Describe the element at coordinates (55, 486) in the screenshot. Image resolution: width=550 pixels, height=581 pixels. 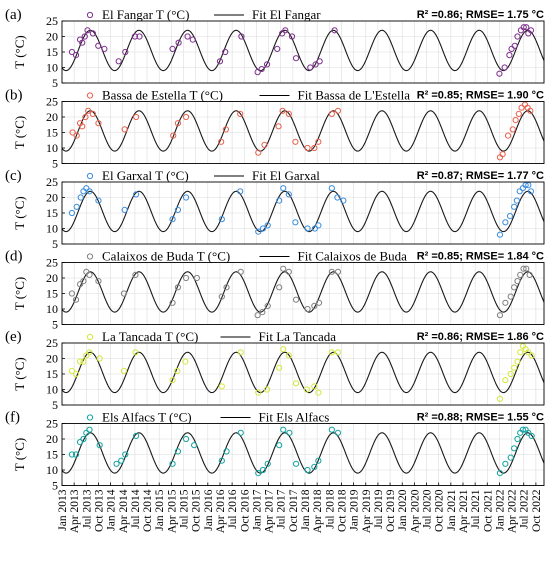
I see `y-tick-label: 5` at that location.